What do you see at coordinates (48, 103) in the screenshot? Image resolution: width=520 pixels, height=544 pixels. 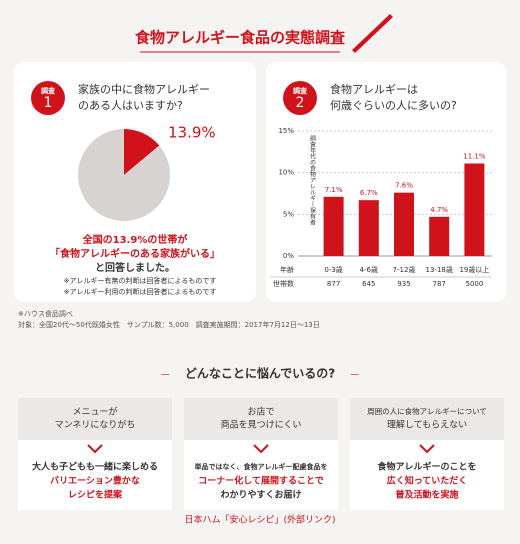 I see `badge-number: 1` at bounding box center [48, 103].